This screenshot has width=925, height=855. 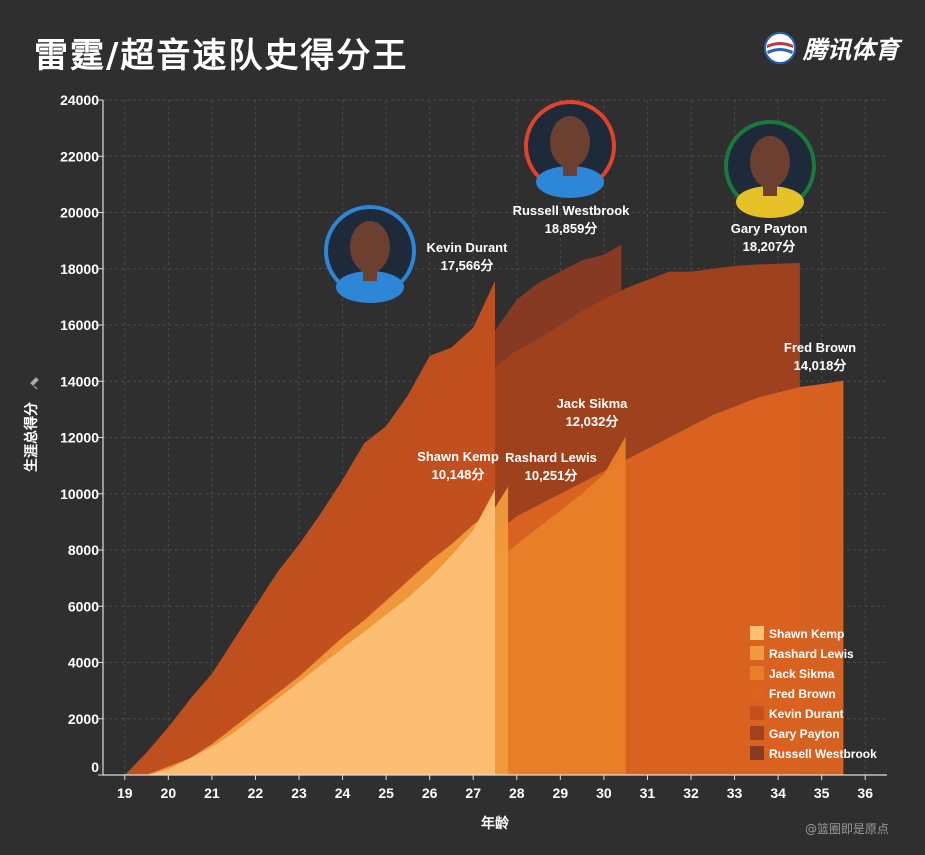 I want to click on x-tick-label: 35, so click(x=822, y=793).